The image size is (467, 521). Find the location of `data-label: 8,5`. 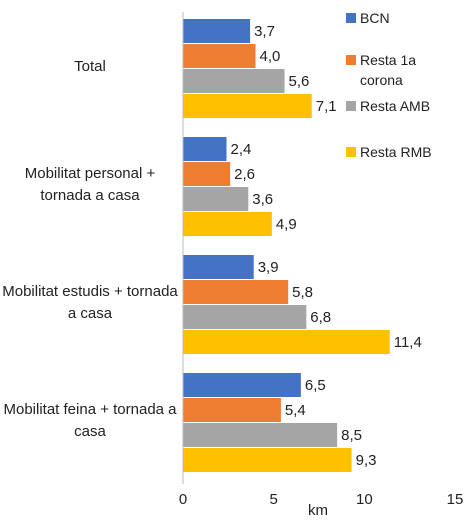

data-label: 8,5 is located at coordinates (351, 435).